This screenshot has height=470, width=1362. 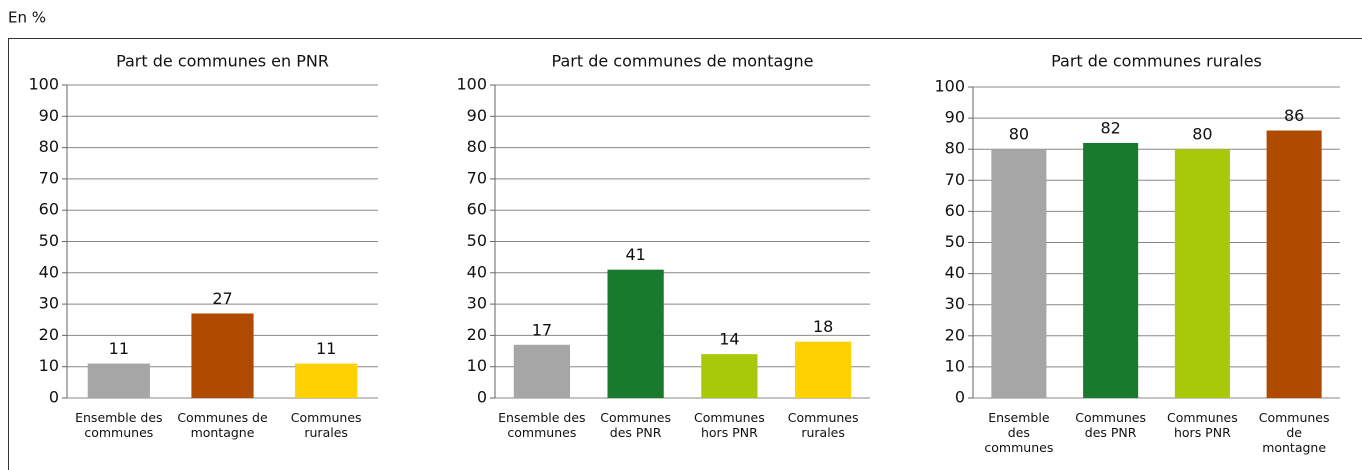 What do you see at coordinates (27, 18) in the screenshot?
I see `unit-label: En %` at bounding box center [27, 18].